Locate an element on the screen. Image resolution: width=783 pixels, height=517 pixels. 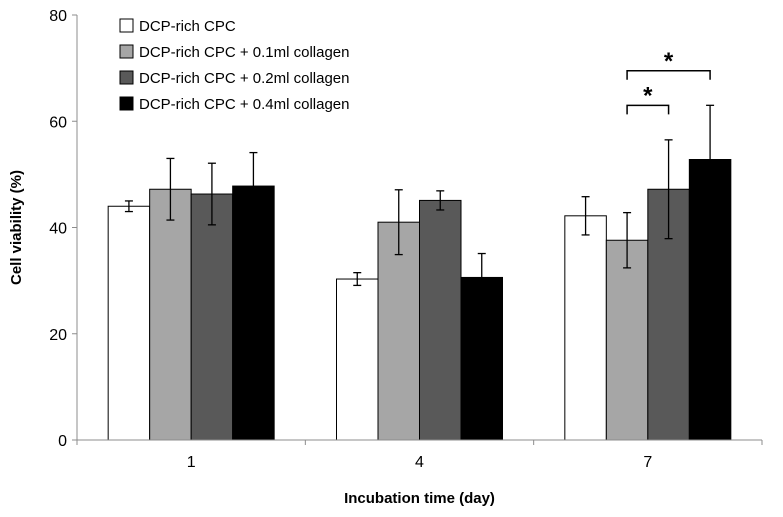
legend-label-1: DCP-rich CPC is located at coordinates (187, 26).